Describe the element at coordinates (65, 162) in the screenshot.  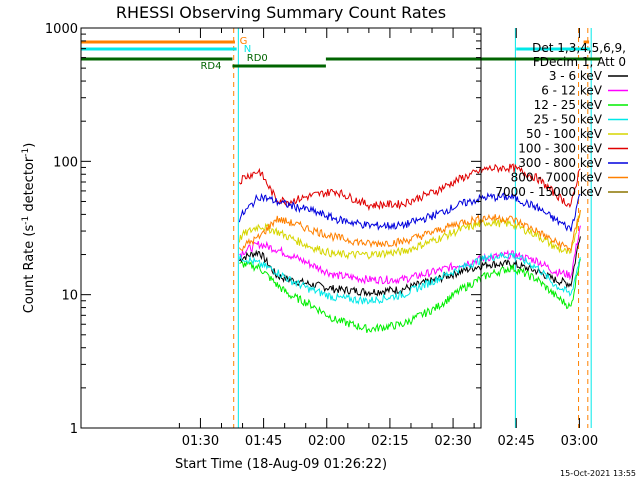
I see `y-tick-label: 100` at that location.